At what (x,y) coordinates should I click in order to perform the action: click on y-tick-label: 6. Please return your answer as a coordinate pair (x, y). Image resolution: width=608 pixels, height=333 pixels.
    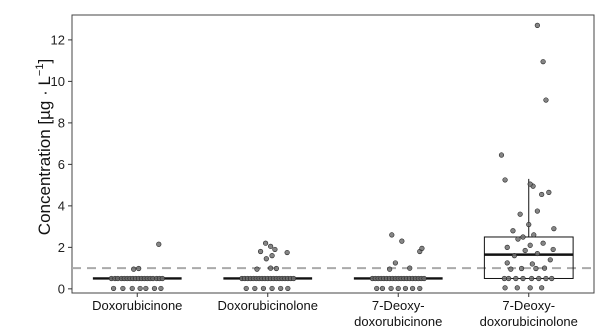
    Looking at the image, I should click on (61, 164).